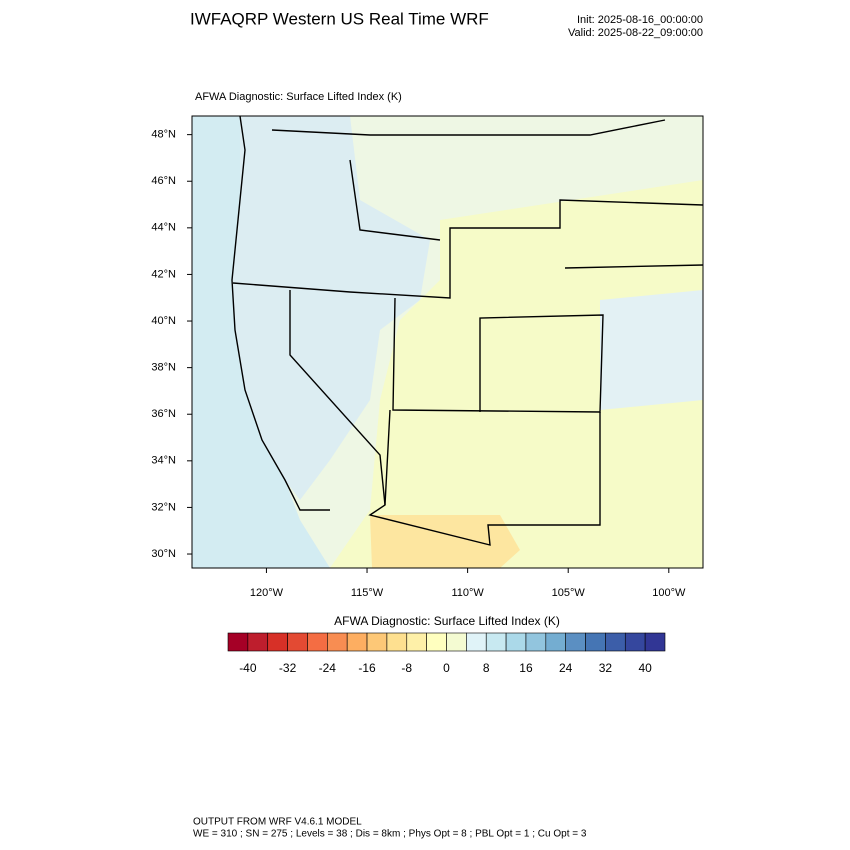 The width and height of the screenshot is (850, 850). I want to click on colorbar-label: 16, so click(526, 668).